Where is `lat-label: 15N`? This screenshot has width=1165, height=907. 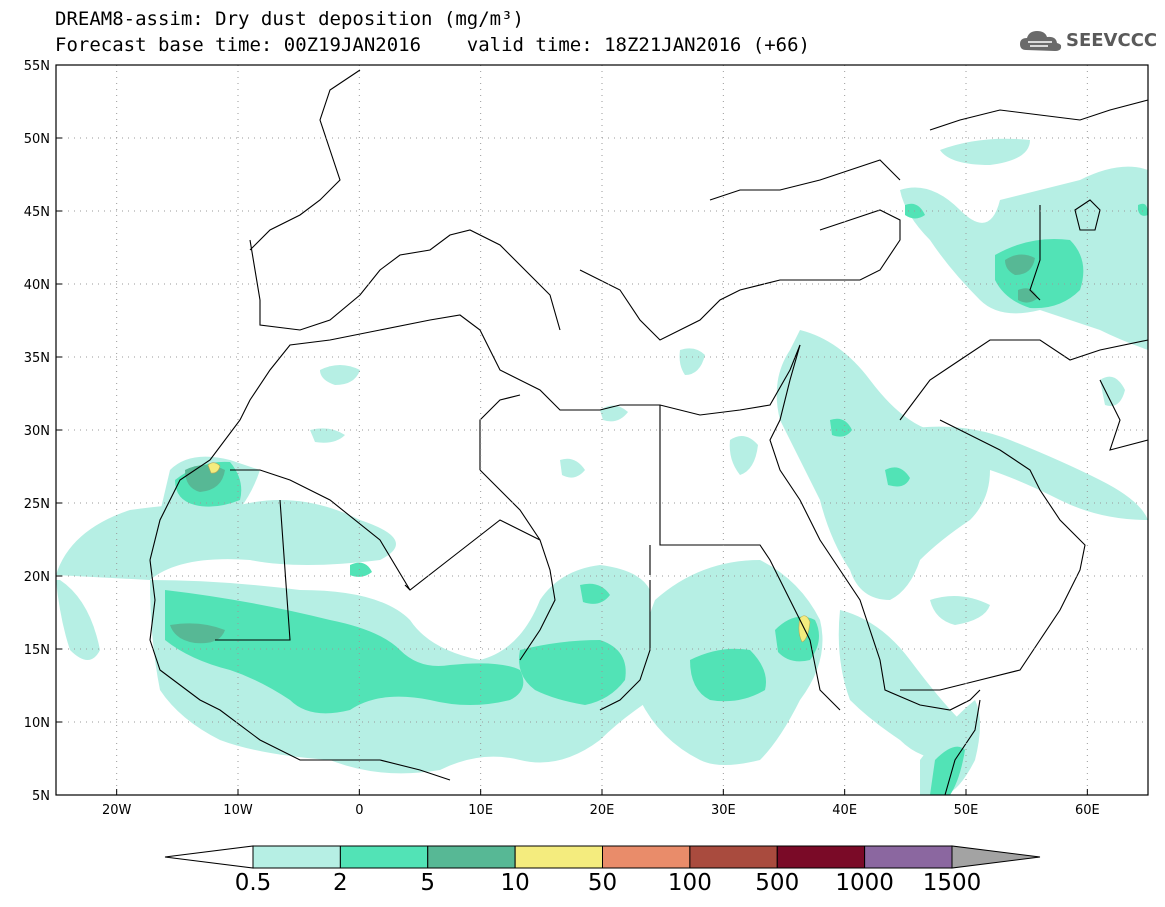
lat-label: 15N is located at coordinates (37, 650).